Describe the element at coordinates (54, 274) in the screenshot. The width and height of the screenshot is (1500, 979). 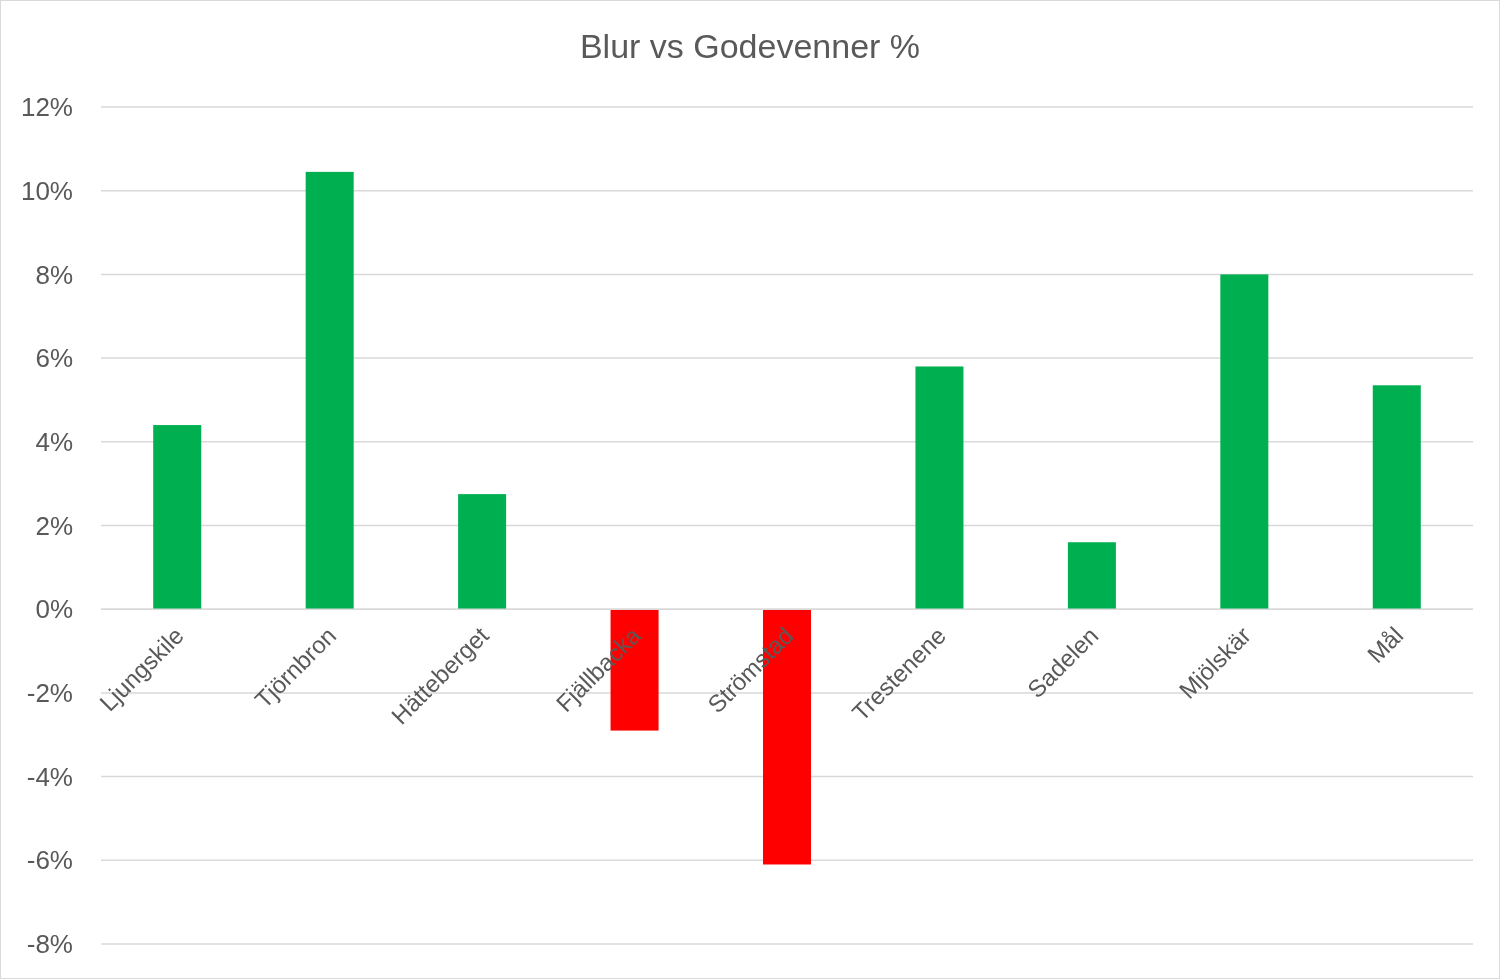
I see `y-tick-label: 8%` at that location.